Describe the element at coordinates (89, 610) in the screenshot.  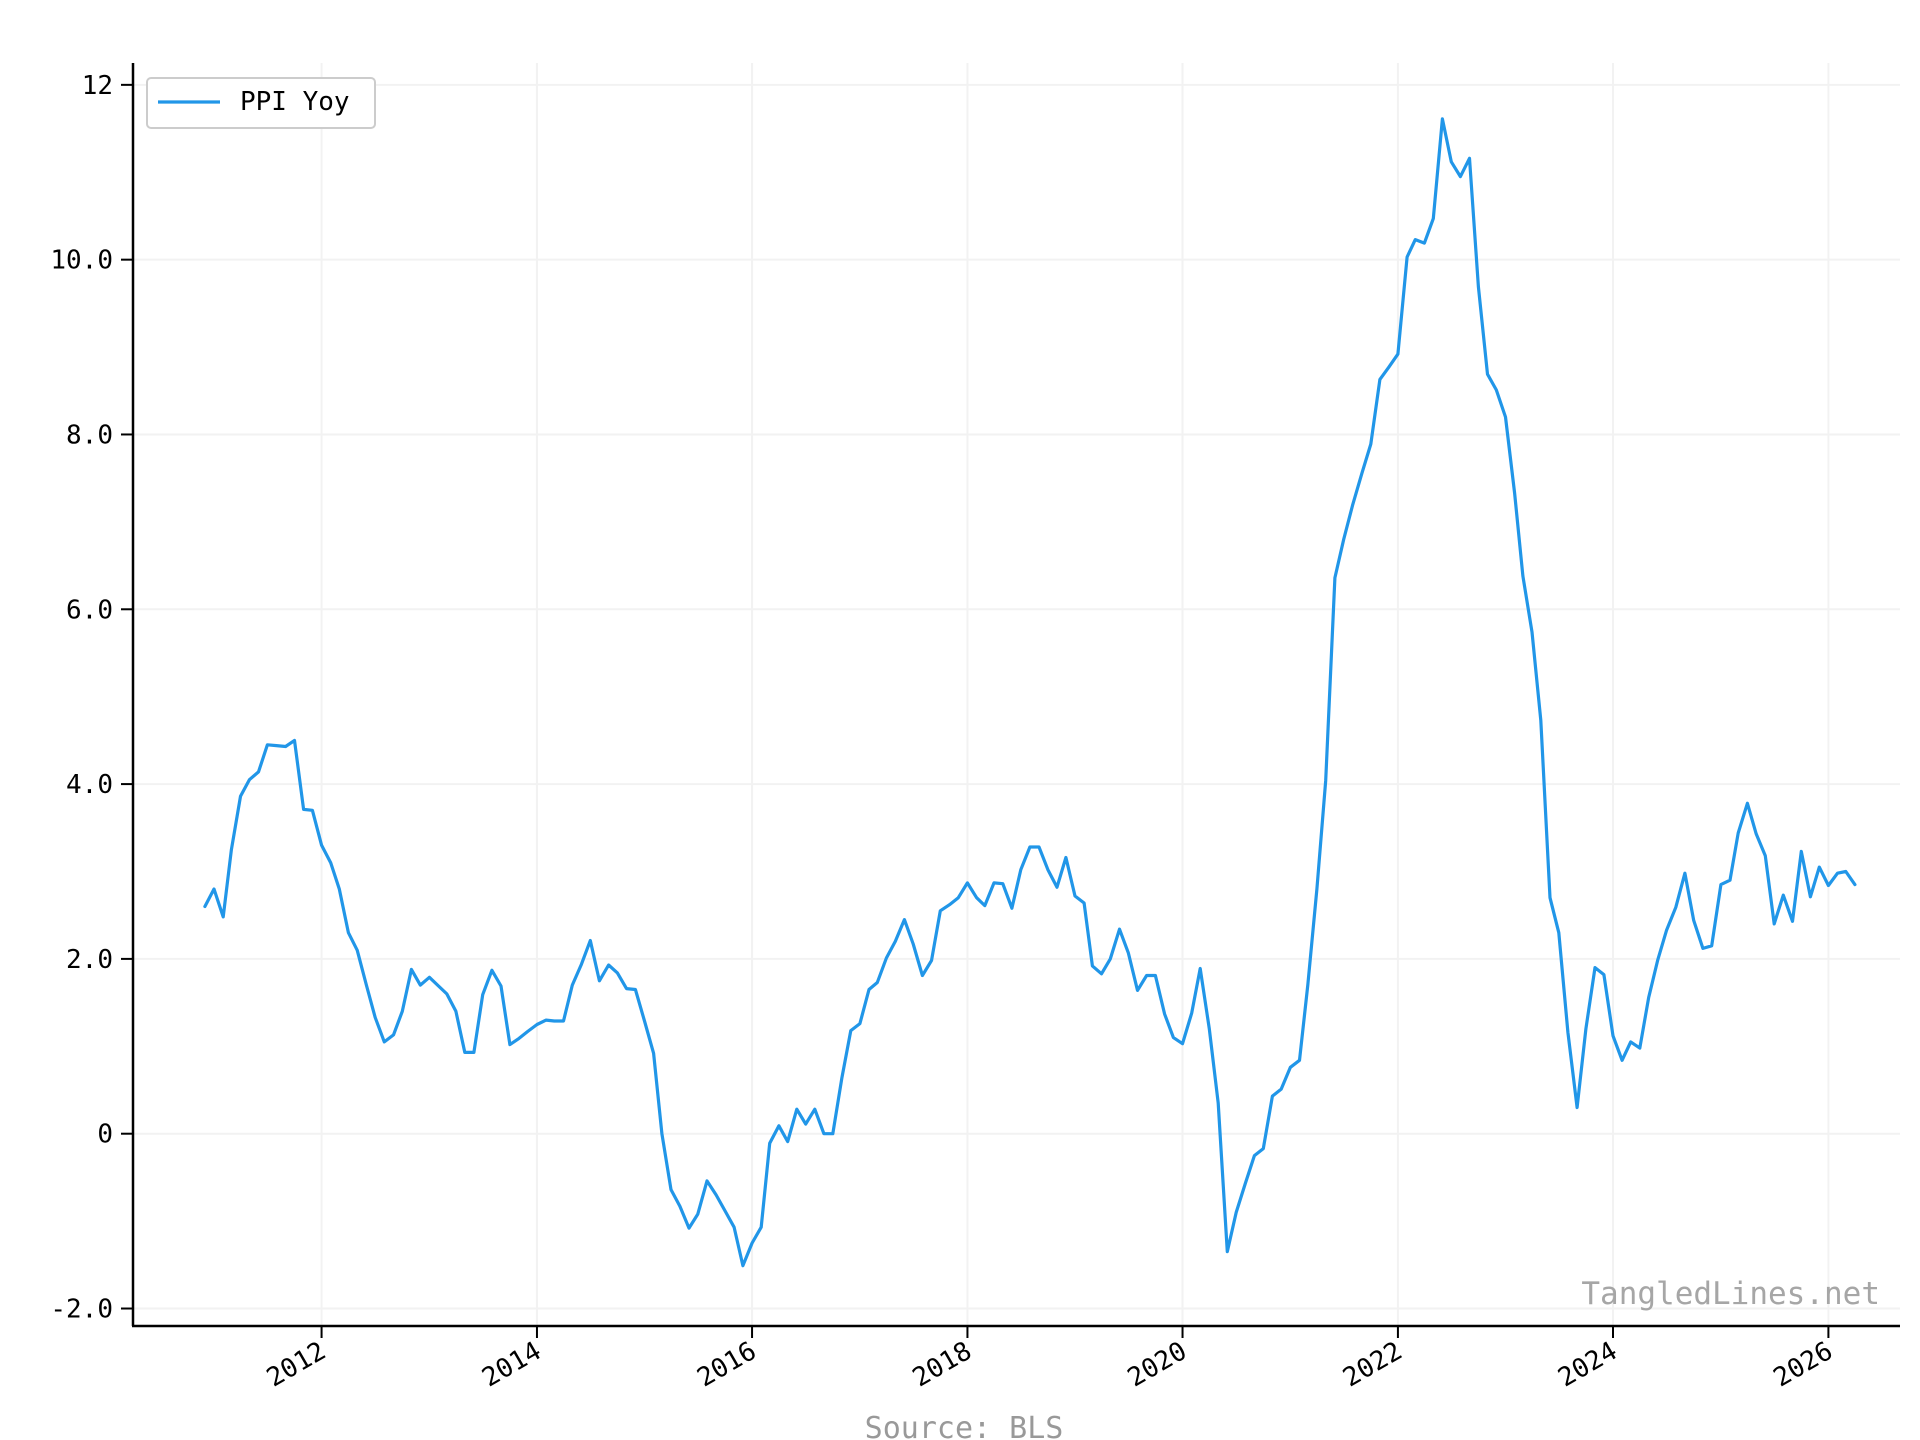
I see `y-tick-label: 6.0` at that location.